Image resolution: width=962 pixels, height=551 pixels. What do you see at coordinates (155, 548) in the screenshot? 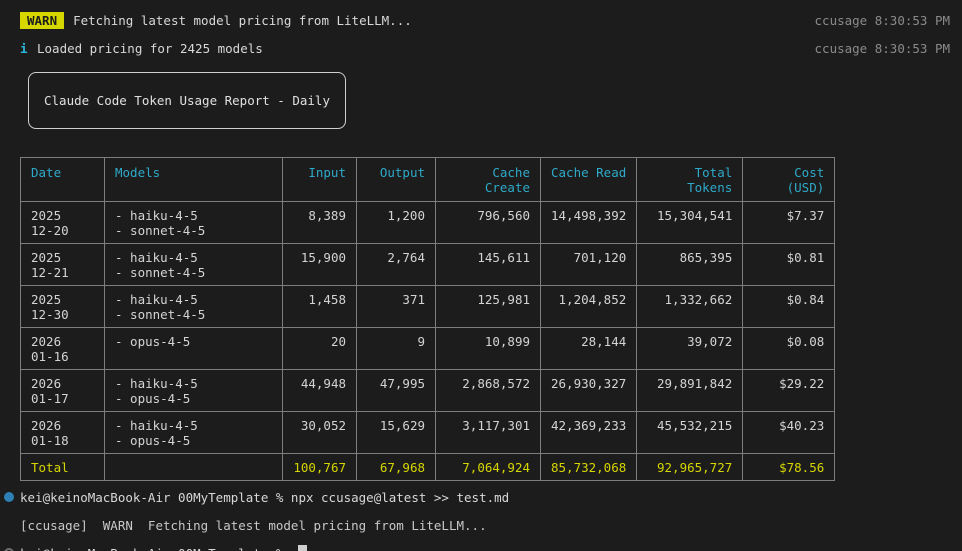
I see `prompt-text: kei@keinoMacBook-Air 00MyTemplate %` at bounding box center [155, 548].